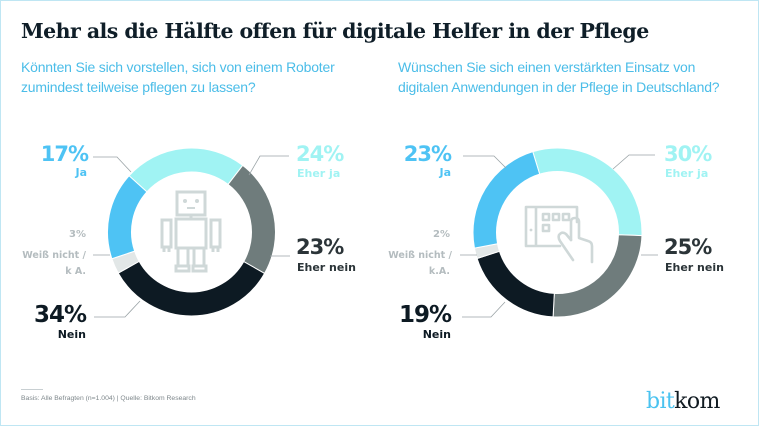  Describe the element at coordinates (688, 247) in the screenshot. I see `label-pct-eher-nein: 25%` at that location.